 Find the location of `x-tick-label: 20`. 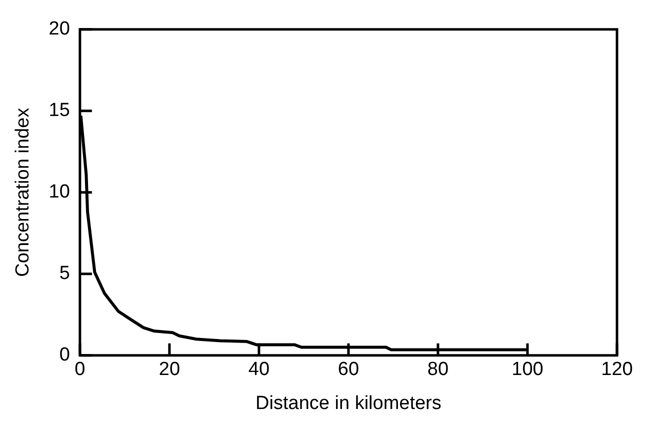

x-tick-label: 20 is located at coordinates (169, 369).